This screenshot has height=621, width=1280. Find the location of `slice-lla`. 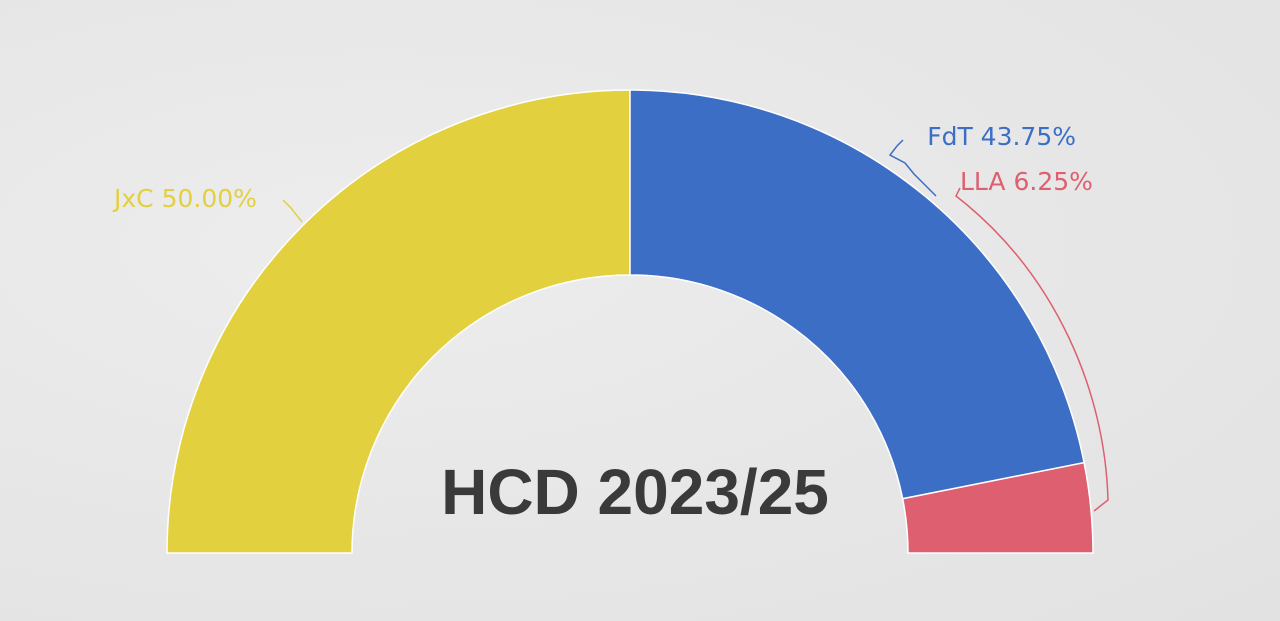

slice-lla is located at coordinates (997, 507).